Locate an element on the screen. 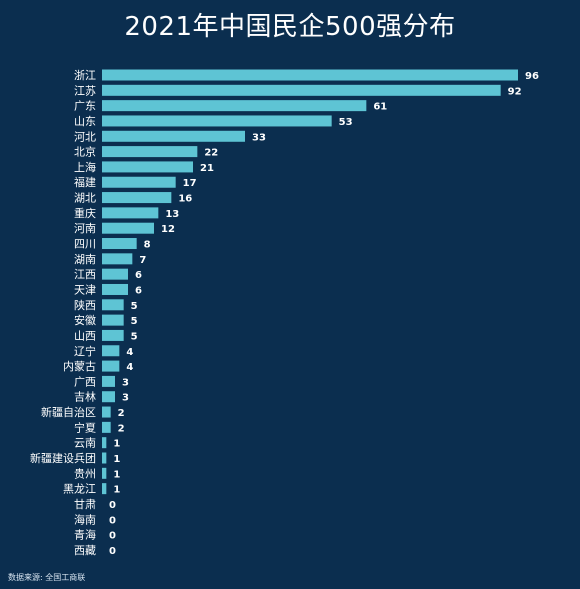 This screenshot has width=580, height=589. value-label: 92 is located at coordinates (515, 91).